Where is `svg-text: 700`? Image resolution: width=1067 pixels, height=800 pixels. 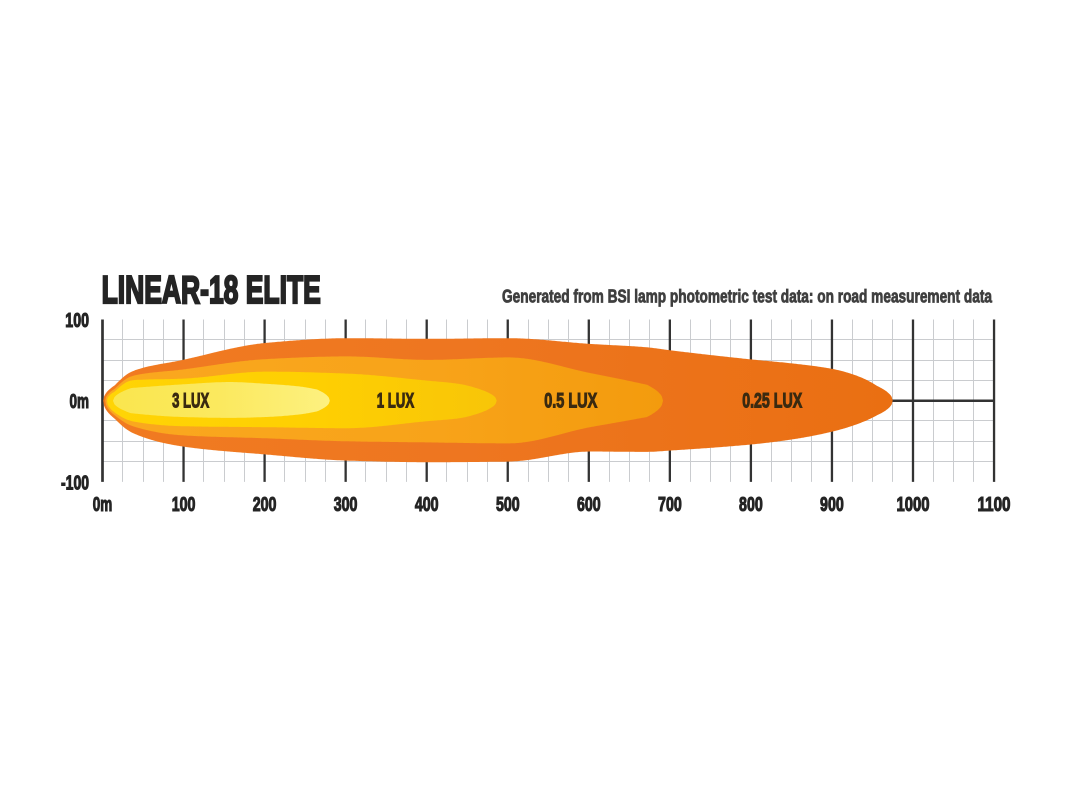 svg-text: 700 is located at coordinates (670, 505).